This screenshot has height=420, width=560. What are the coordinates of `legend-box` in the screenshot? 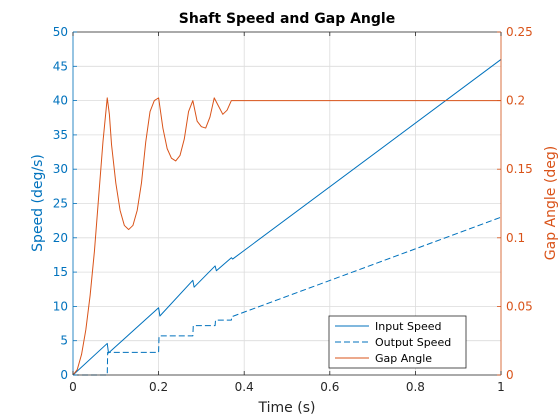 It's located at (397, 342).